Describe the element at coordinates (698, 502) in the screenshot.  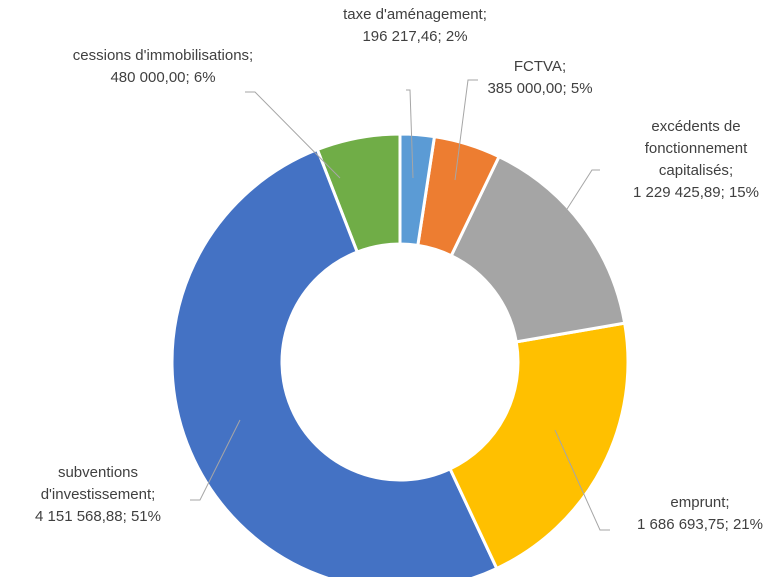
I see `category-label: emprunt` at that location.